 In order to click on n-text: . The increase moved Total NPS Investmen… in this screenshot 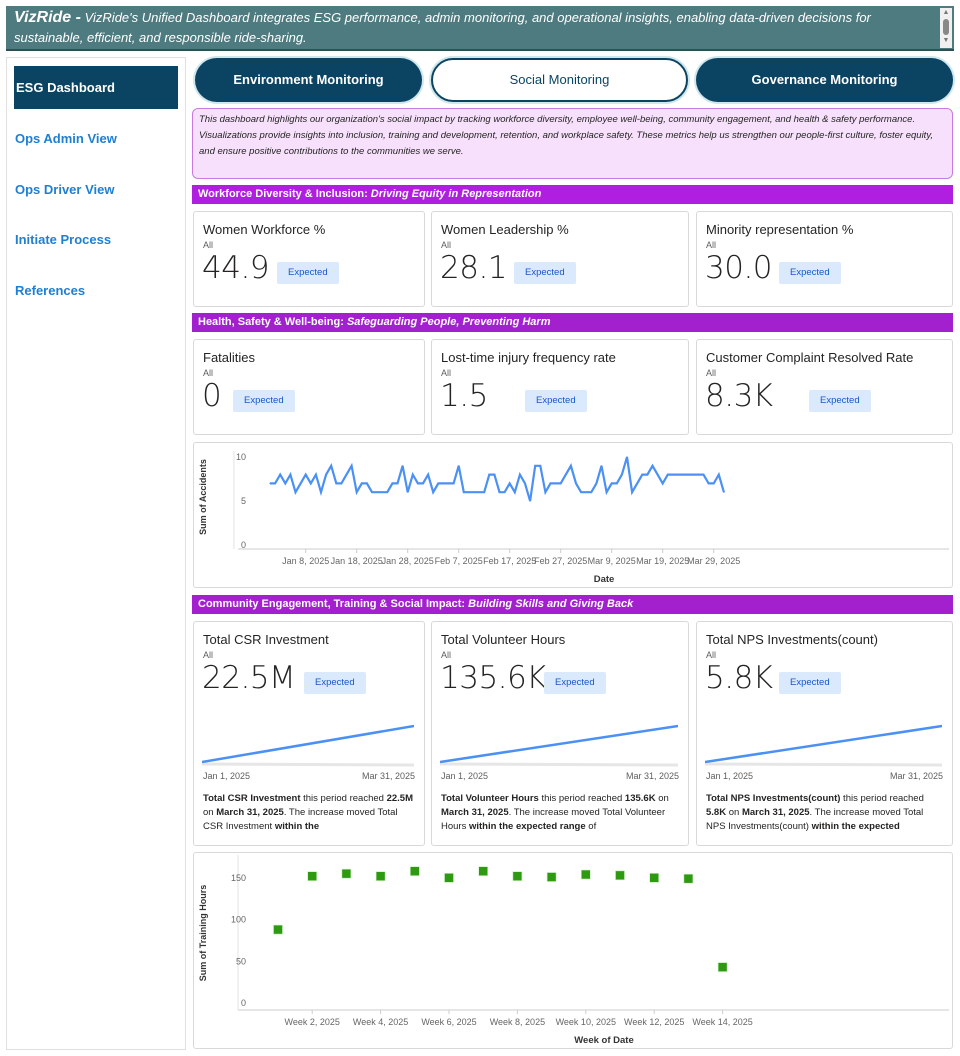, I will do `click(815, 819)`.